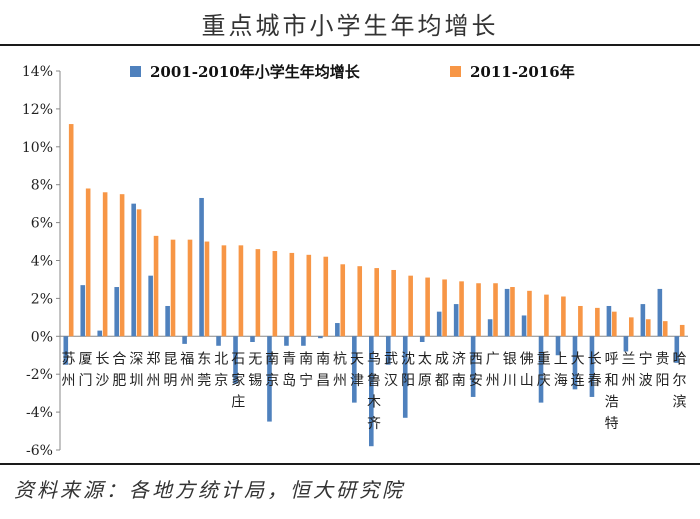 This screenshot has height=519, width=700. What do you see at coordinates (510, 370) in the screenshot?
I see `category-label: 银川` at bounding box center [510, 370].